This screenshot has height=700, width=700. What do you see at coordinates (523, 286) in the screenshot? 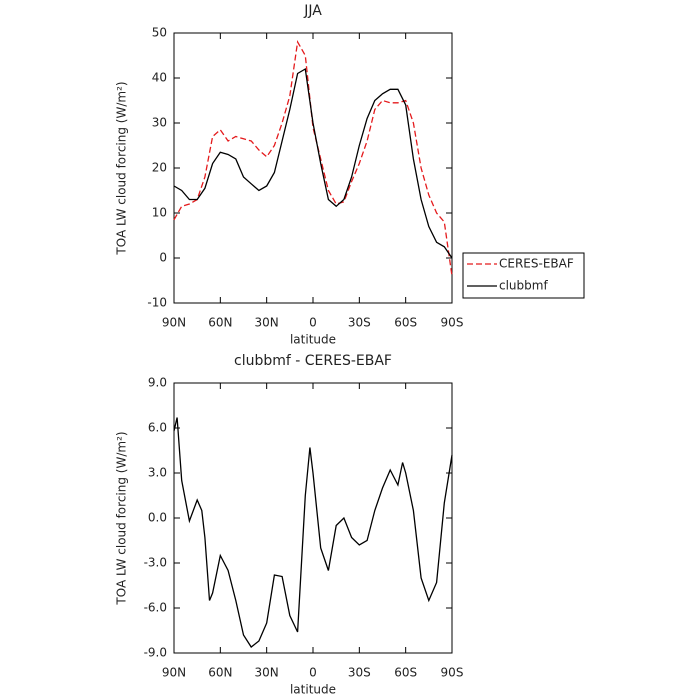
I see `legend-label: clubbmf` at bounding box center [523, 286].